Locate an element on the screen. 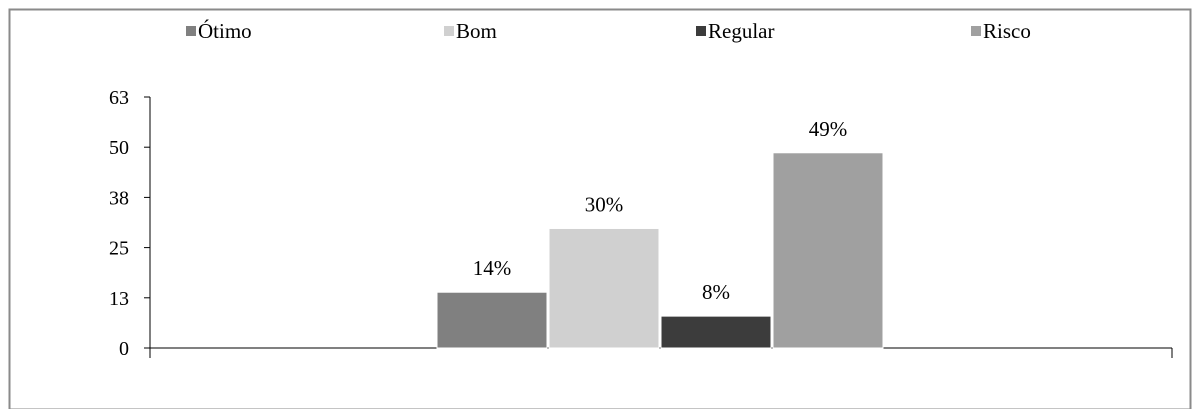 This screenshot has height=414, width=1200. y-tick-label: 63 is located at coordinates (119, 98).